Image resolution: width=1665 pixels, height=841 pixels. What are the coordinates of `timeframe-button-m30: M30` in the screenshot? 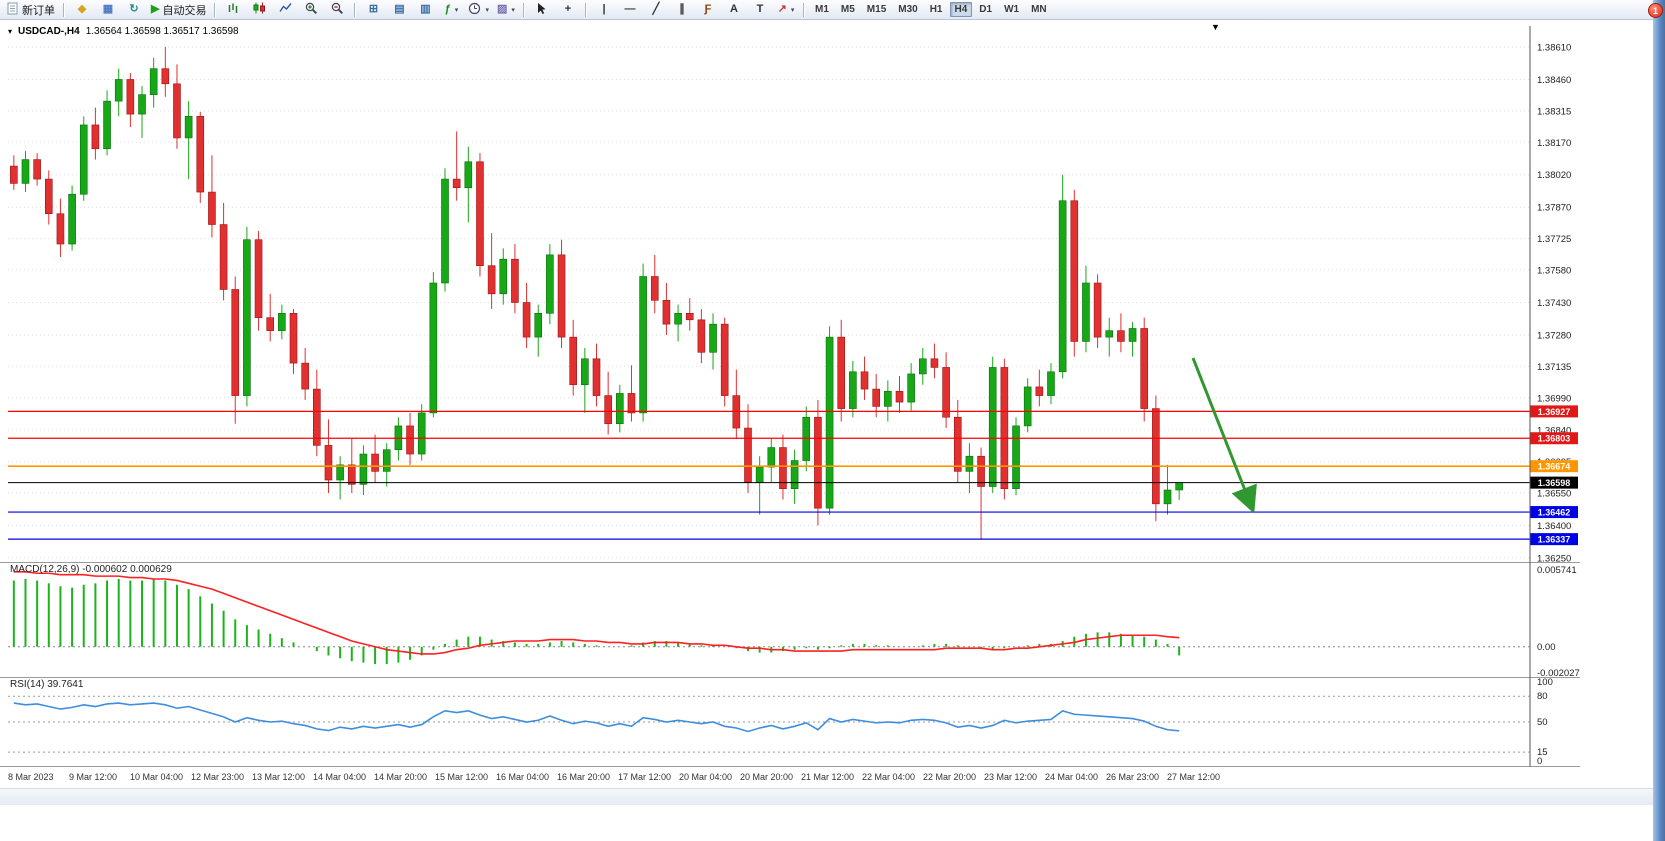 It's located at (908, 9).